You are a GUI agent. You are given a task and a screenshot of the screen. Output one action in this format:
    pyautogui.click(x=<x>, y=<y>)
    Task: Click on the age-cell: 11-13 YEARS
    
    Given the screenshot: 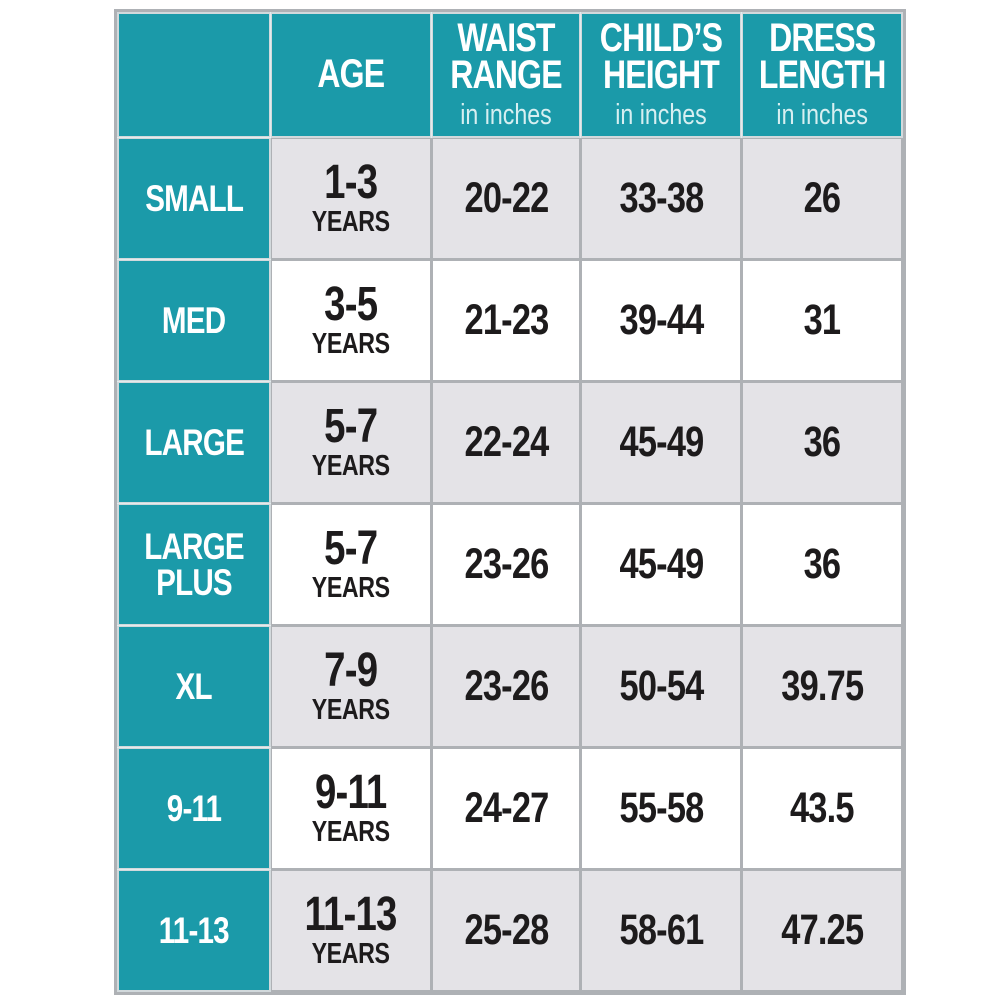 What is the action you would take?
    pyautogui.click(x=351, y=930)
    